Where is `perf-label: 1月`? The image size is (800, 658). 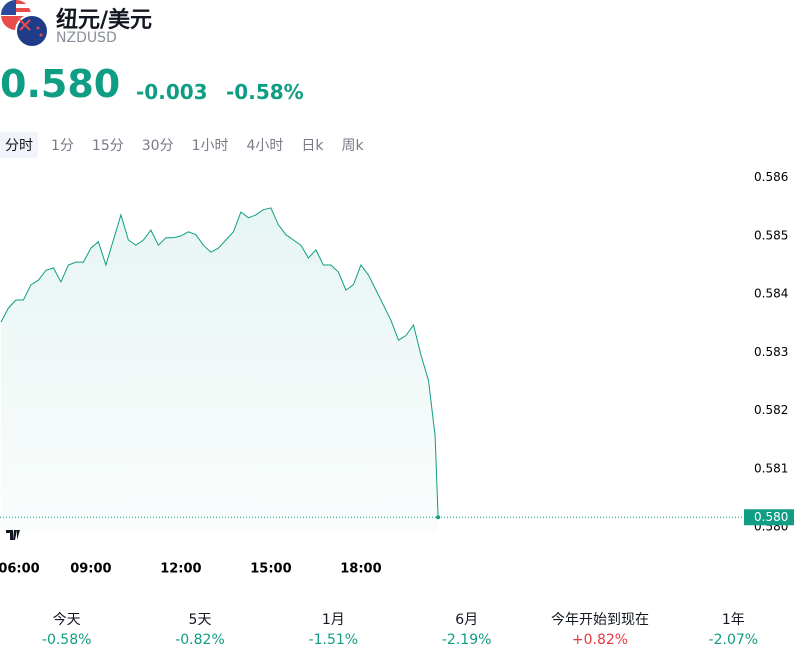
perf-label: 1月 is located at coordinates (333, 620).